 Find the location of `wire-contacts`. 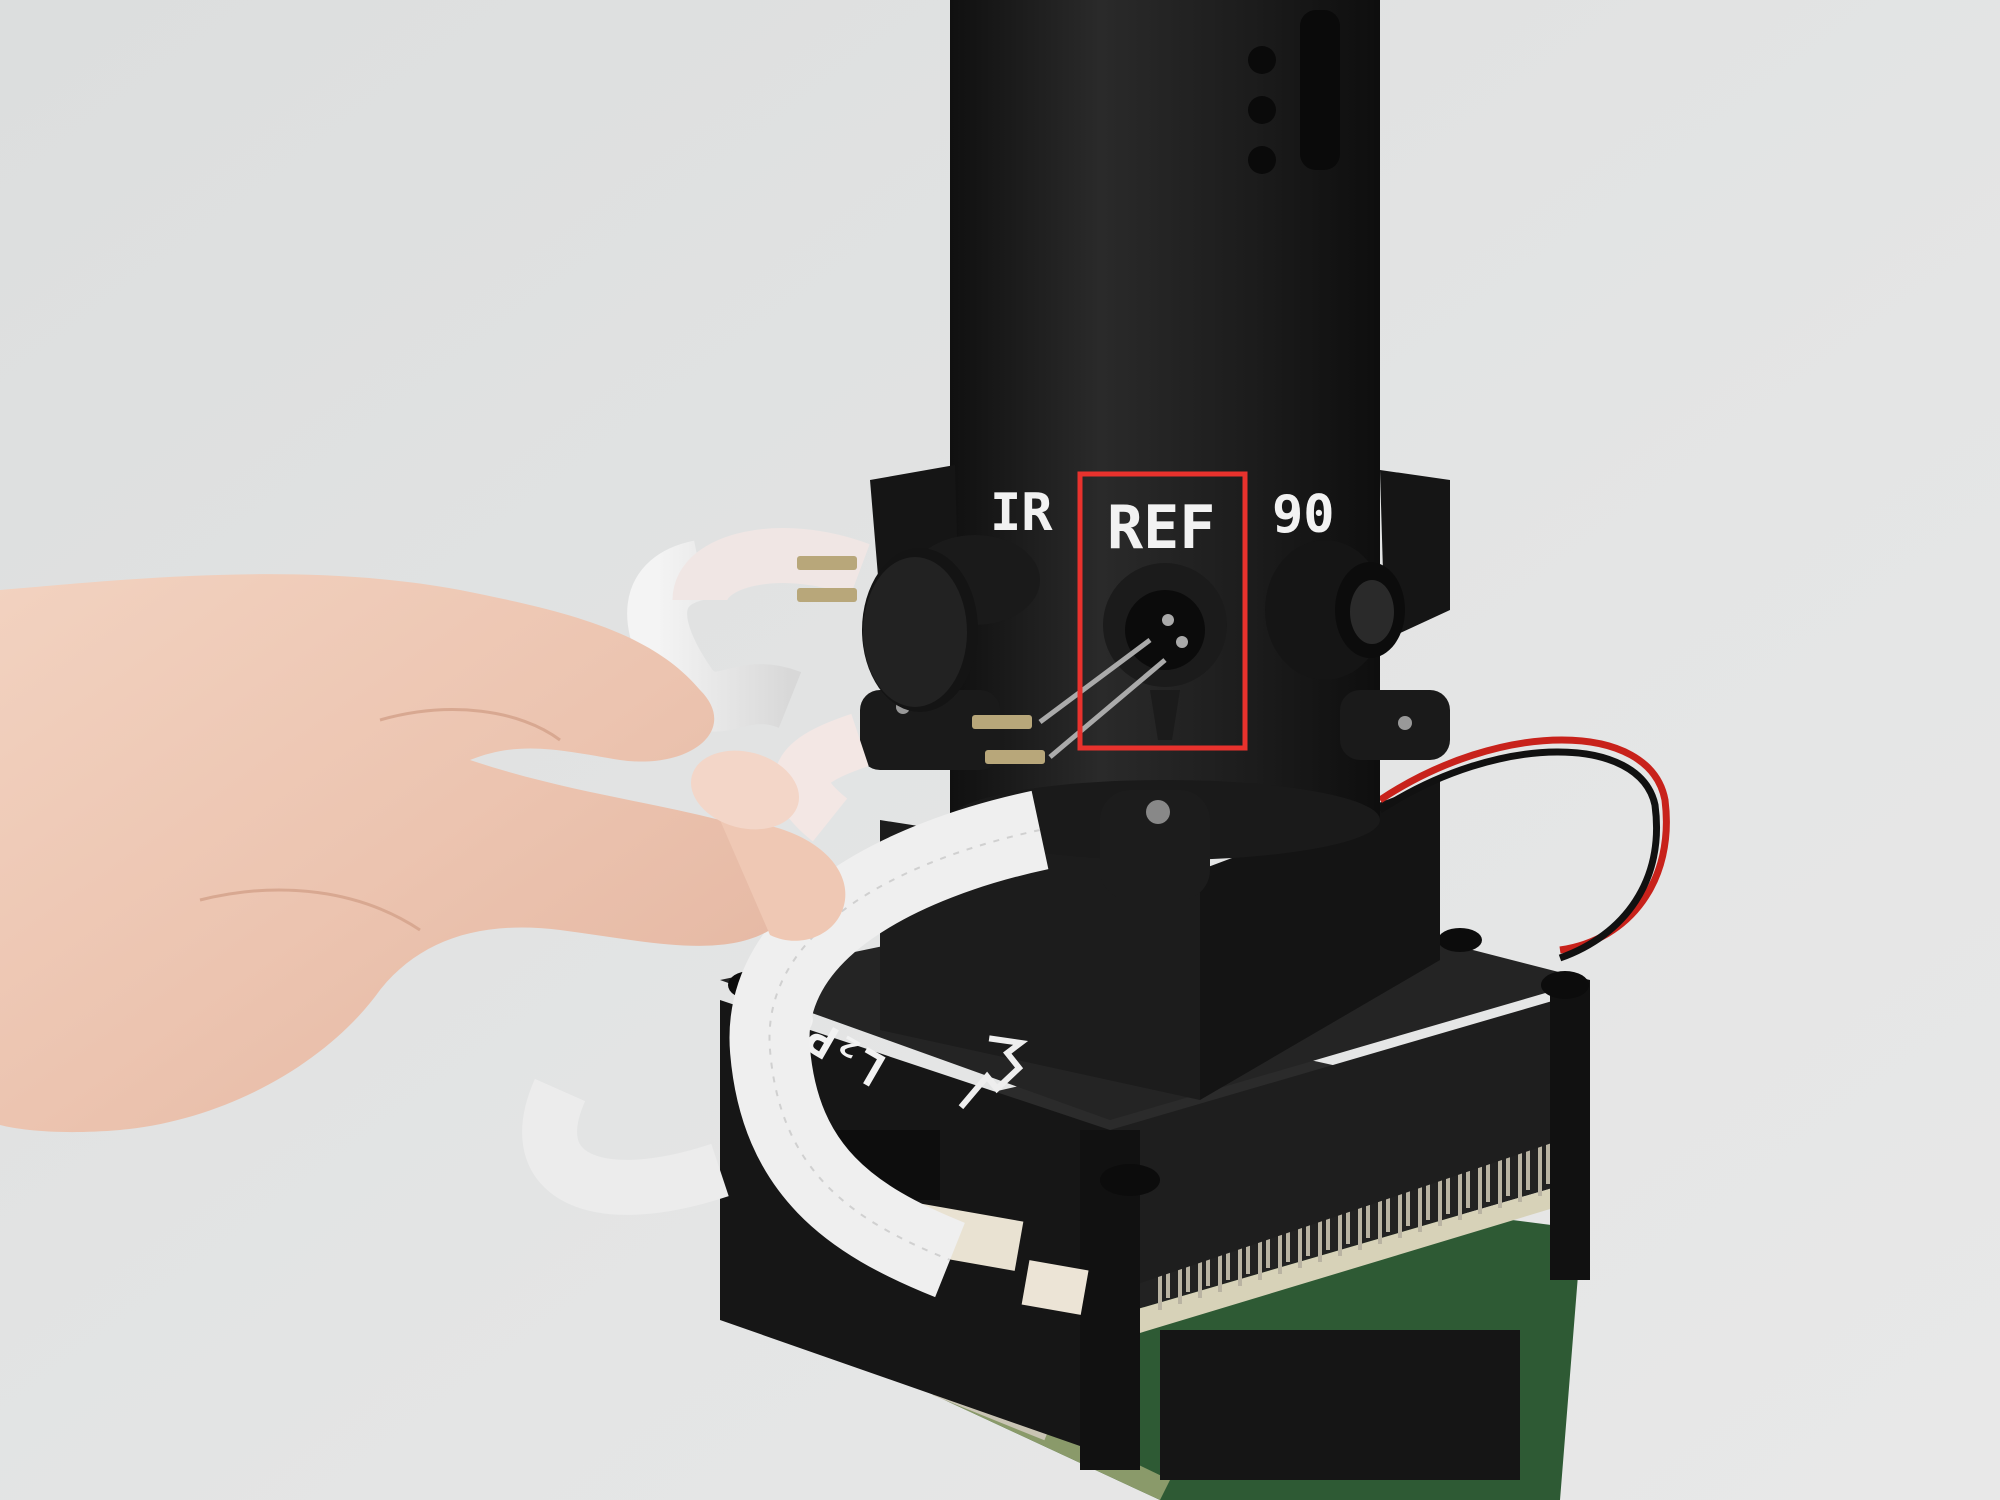

wire-contacts is located at coordinates (982, 660).